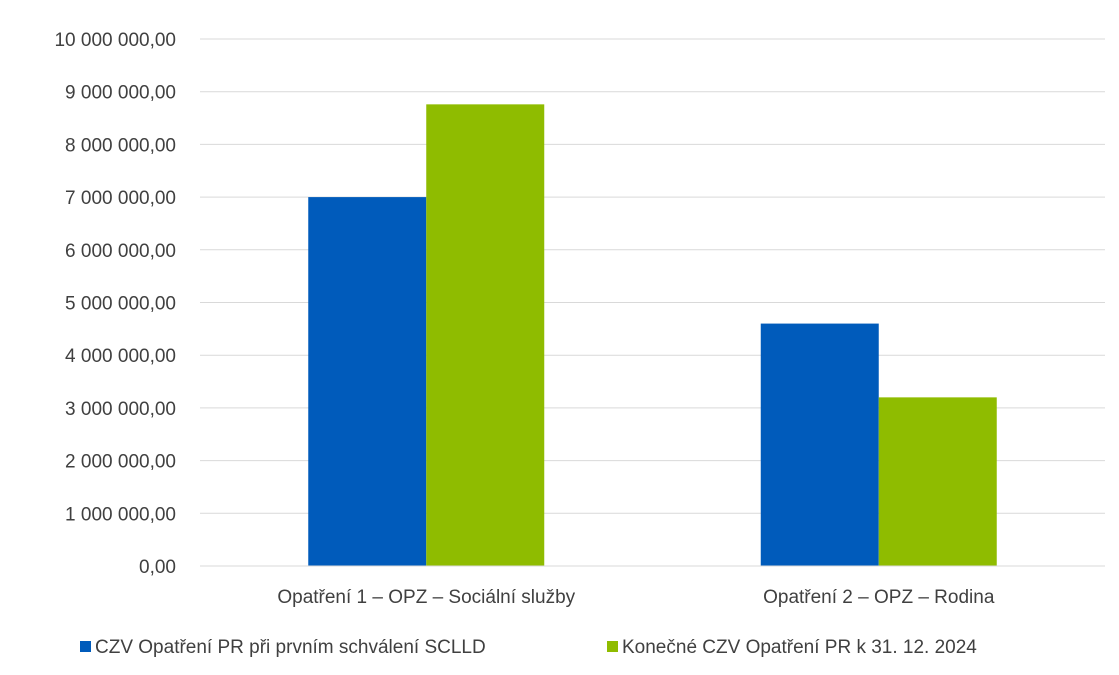  Describe the element at coordinates (157, 567) in the screenshot. I see `y-tick-label: 0,00` at that location.